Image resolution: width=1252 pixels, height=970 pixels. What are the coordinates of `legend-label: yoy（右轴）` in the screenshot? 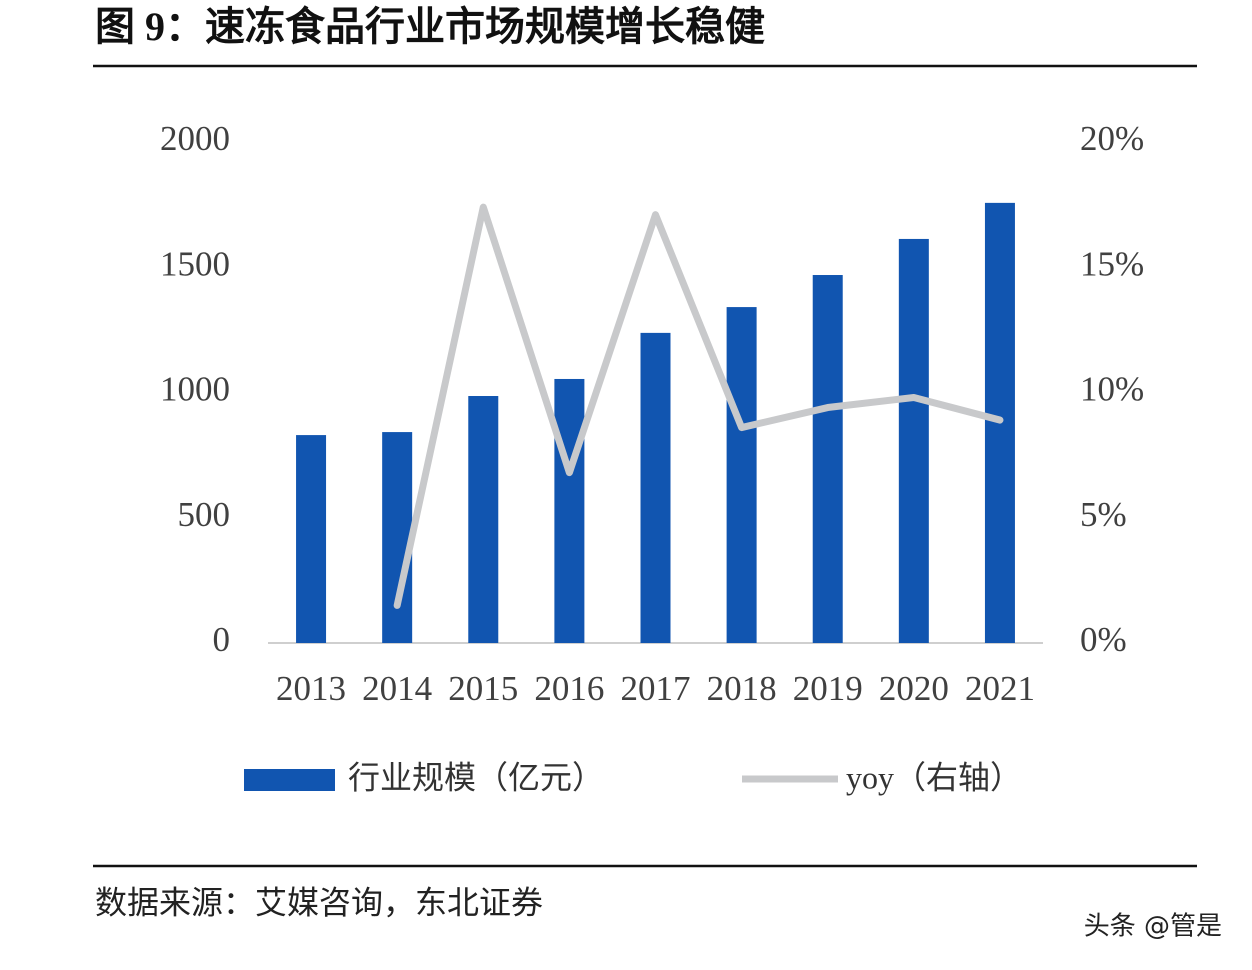 It's located at (934, 777).